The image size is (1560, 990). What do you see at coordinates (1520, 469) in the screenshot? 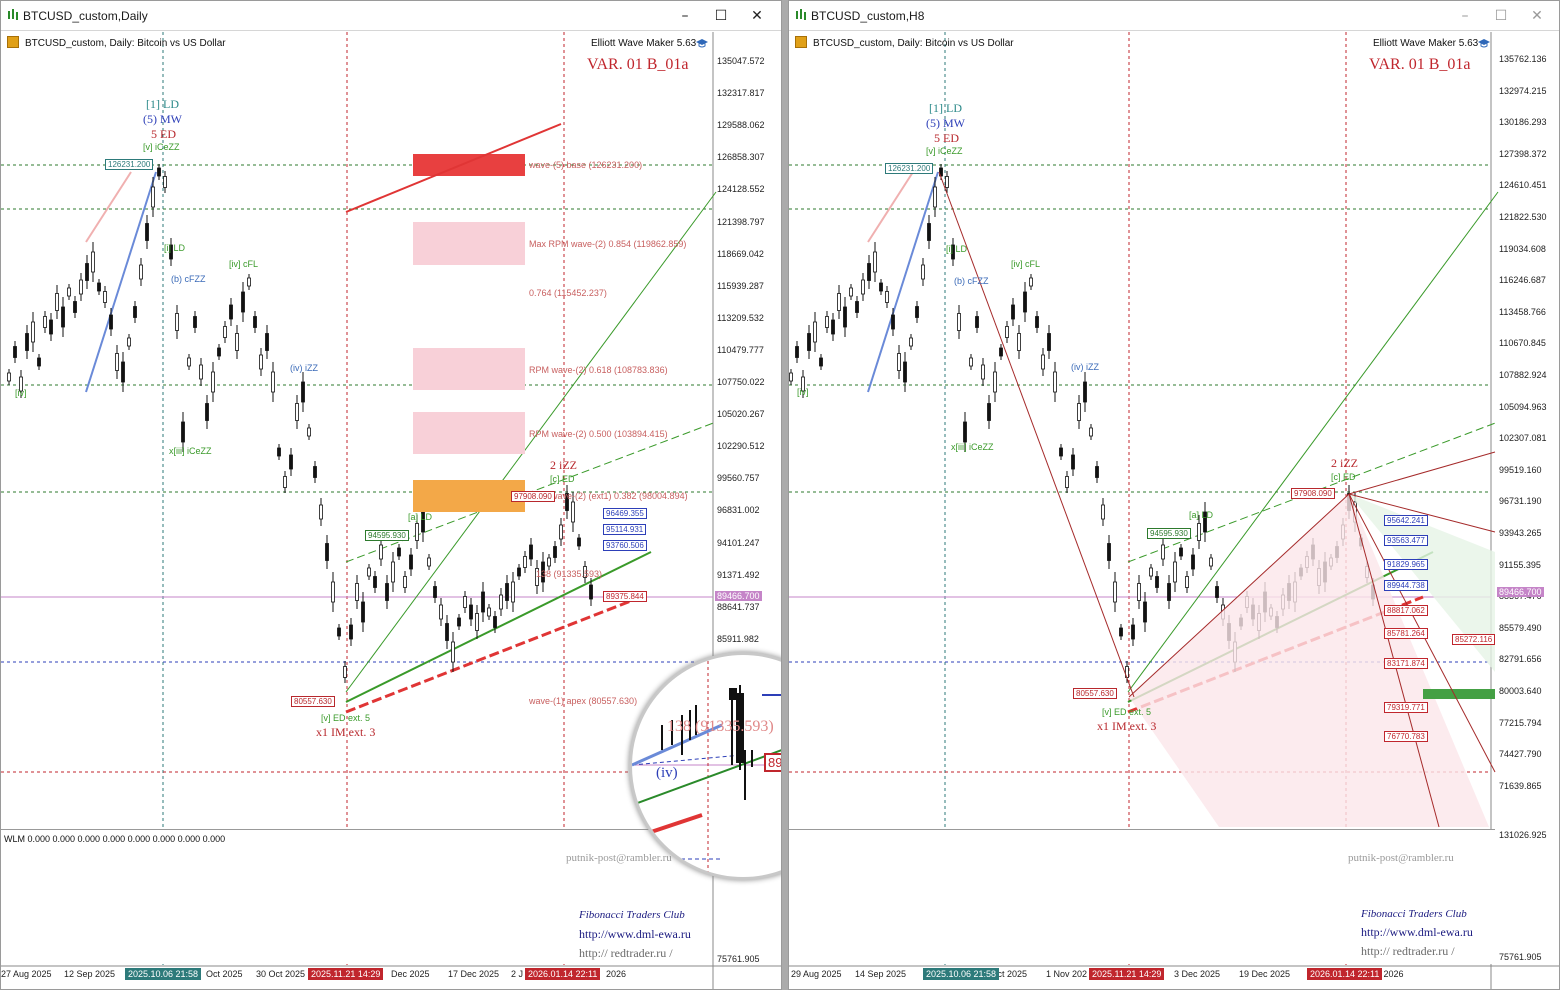
I see `price-axis-label: 99519.160` at bounding box center [1520, 469].